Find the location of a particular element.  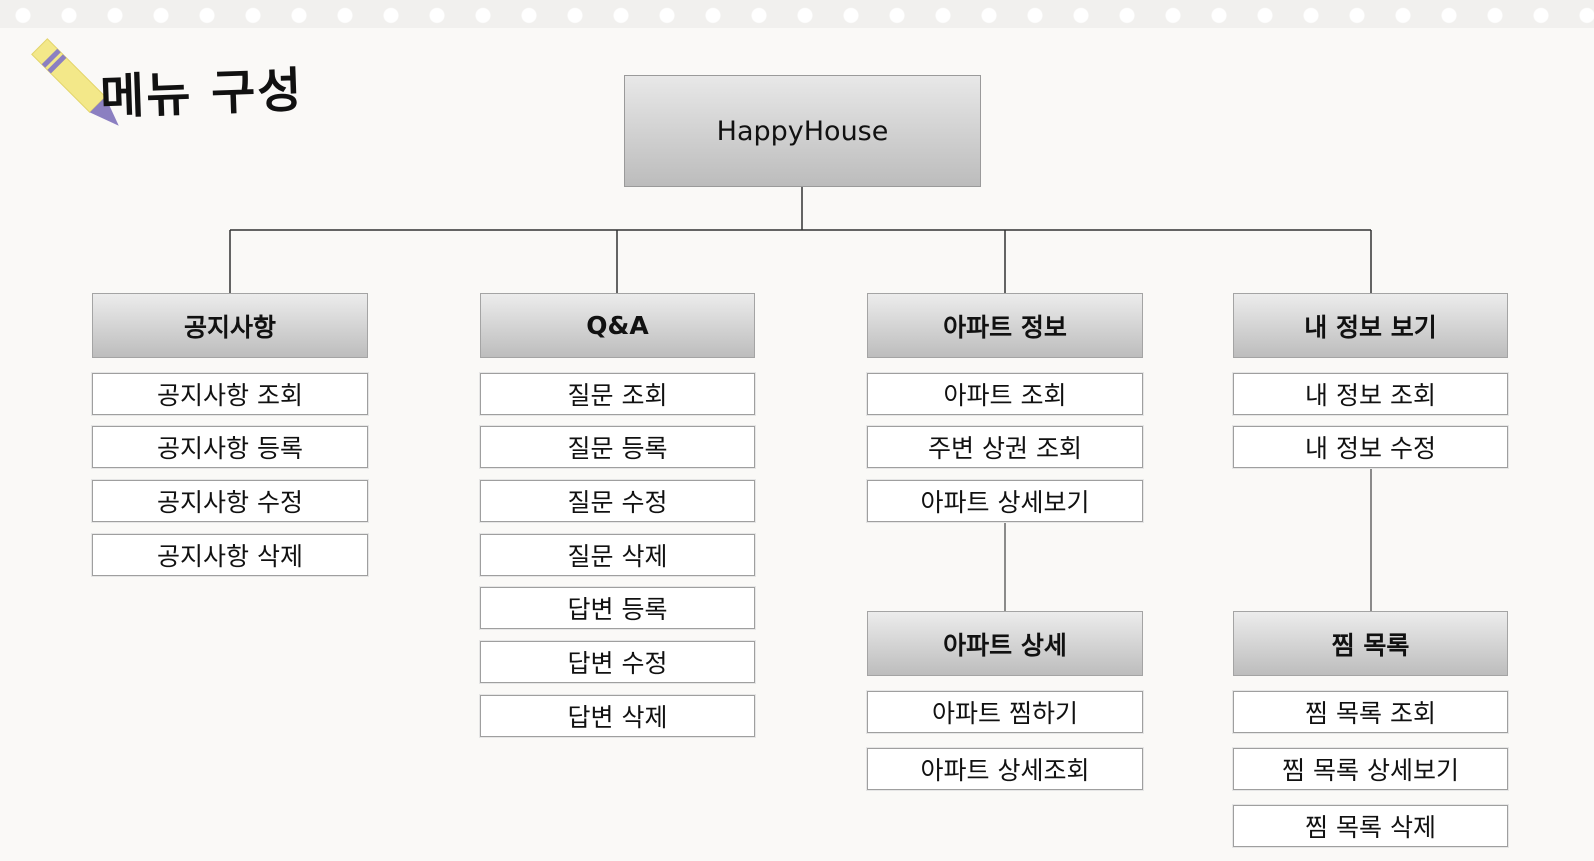

root-node: HappyHouse is located at coordinates (802, 131).